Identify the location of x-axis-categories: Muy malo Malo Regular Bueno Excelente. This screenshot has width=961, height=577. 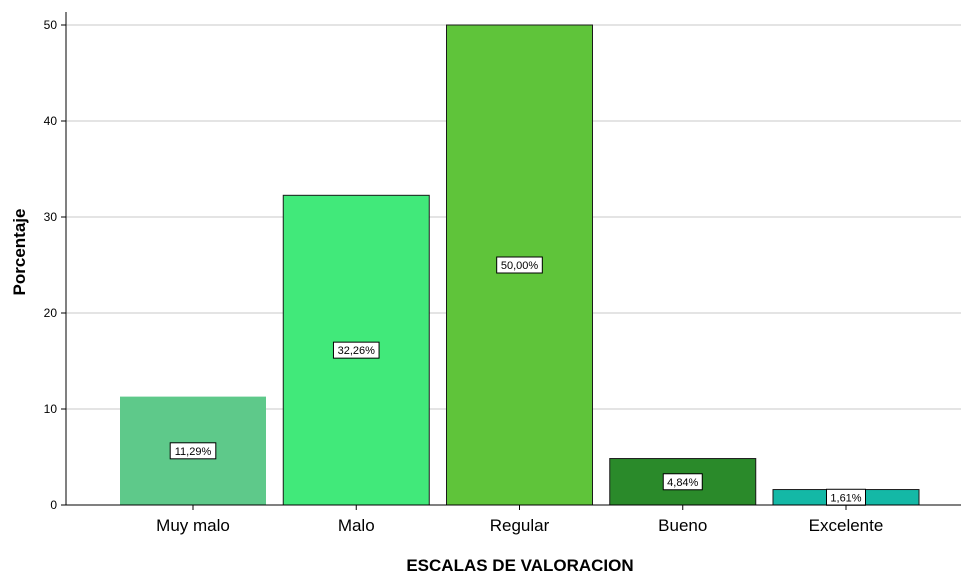
(519, 520).